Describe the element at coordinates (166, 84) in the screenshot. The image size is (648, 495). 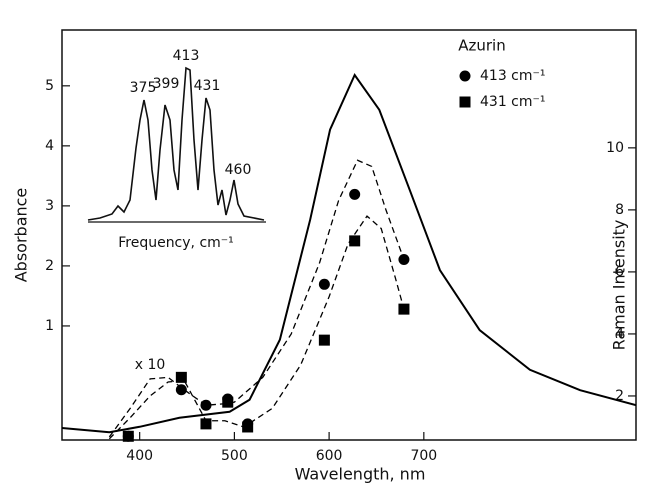
I see `peak-label: 399` at that location.